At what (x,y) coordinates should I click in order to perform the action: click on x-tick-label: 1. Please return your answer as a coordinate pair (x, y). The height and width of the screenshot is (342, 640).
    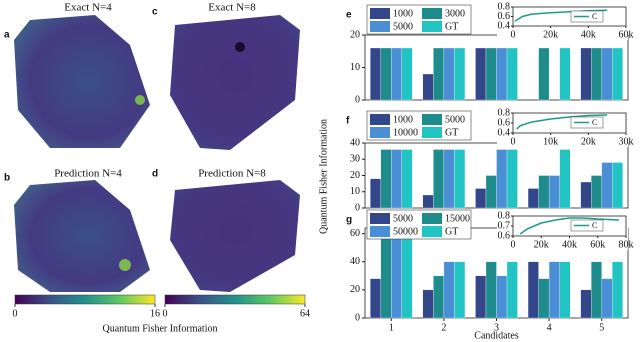
    Looking at the image, I should click on (391, 327).